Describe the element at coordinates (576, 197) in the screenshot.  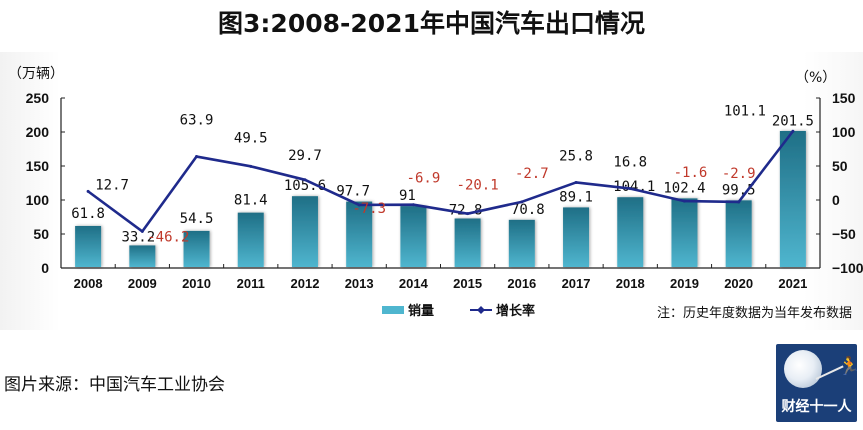
I see `bar-value-label: 89.1` at that location.